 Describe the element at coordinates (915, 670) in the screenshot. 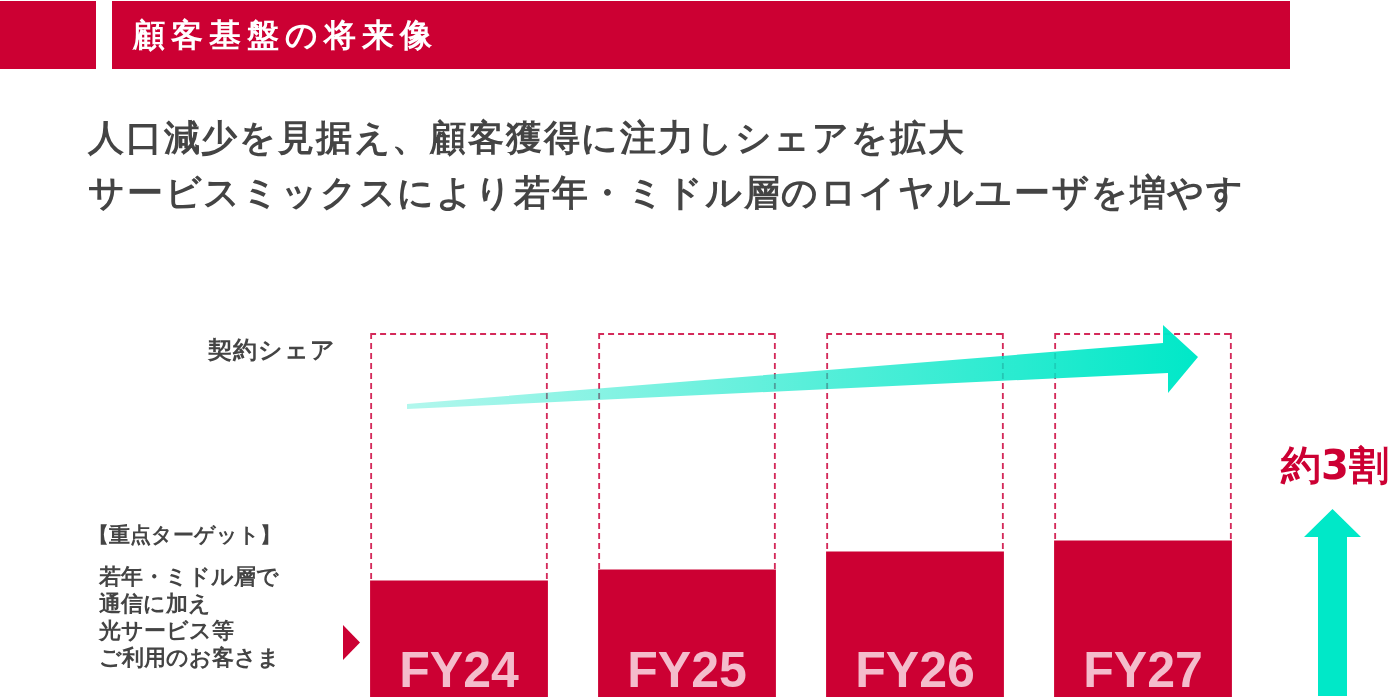

I see `x-tick-label: FY26` at that location.